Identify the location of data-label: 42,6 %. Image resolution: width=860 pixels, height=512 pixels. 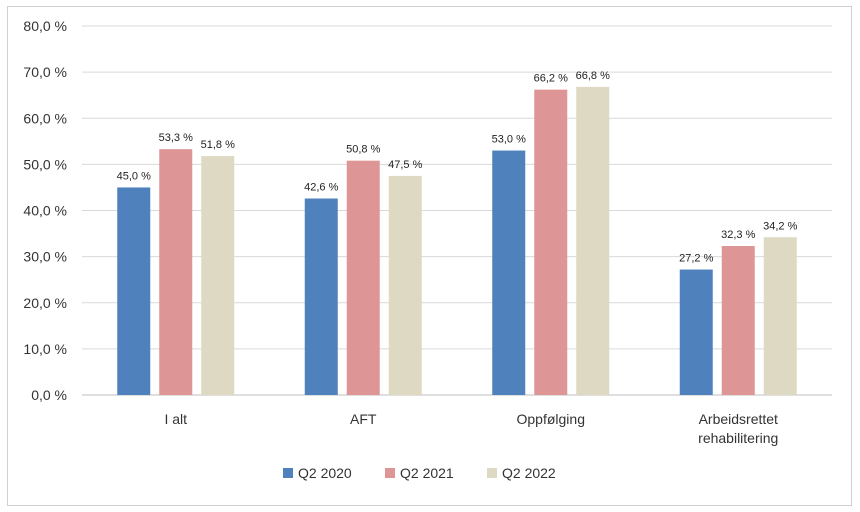
(321, 188).